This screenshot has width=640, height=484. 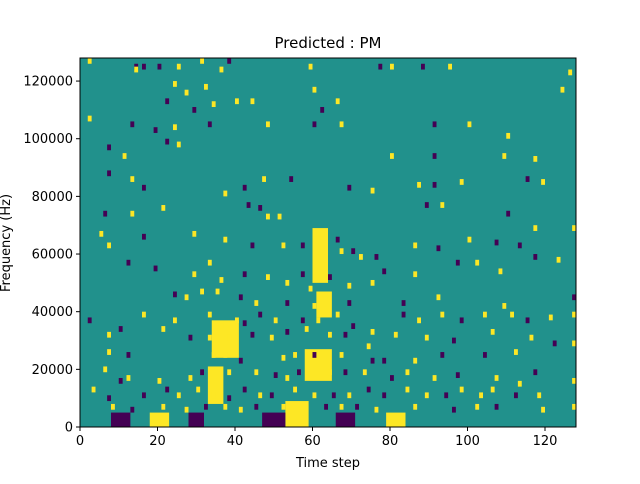 What do you see at coordinates (328, 43) in the screenshot?
I see `chart-title: Predicted : PM` at bounding box center [328, 43].